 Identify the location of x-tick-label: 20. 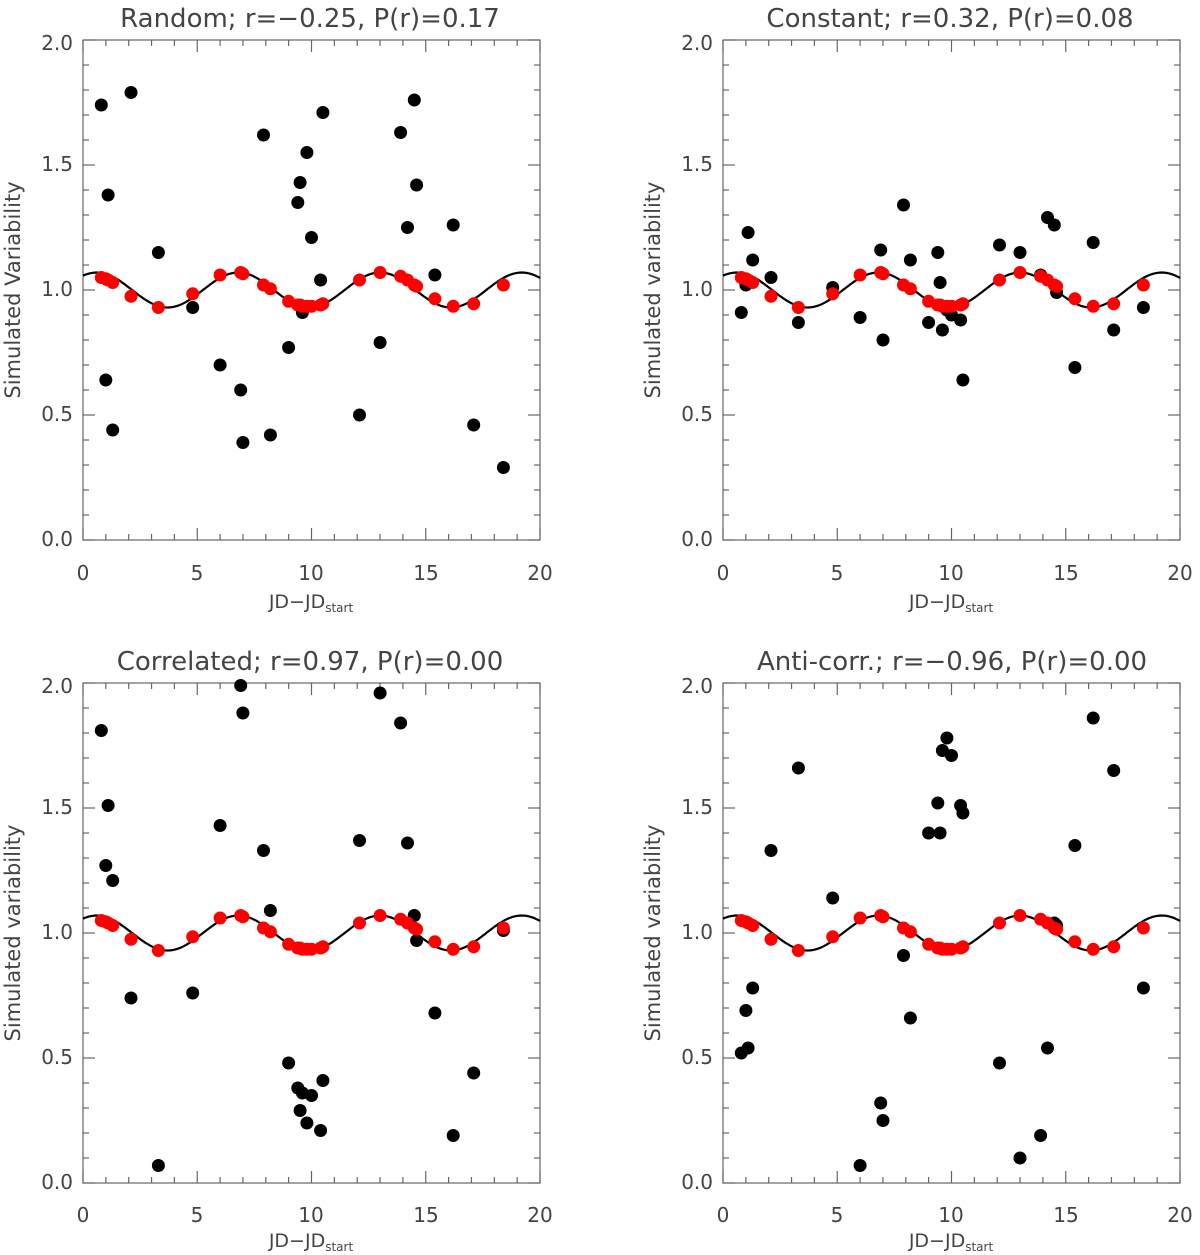
(1179, 573).